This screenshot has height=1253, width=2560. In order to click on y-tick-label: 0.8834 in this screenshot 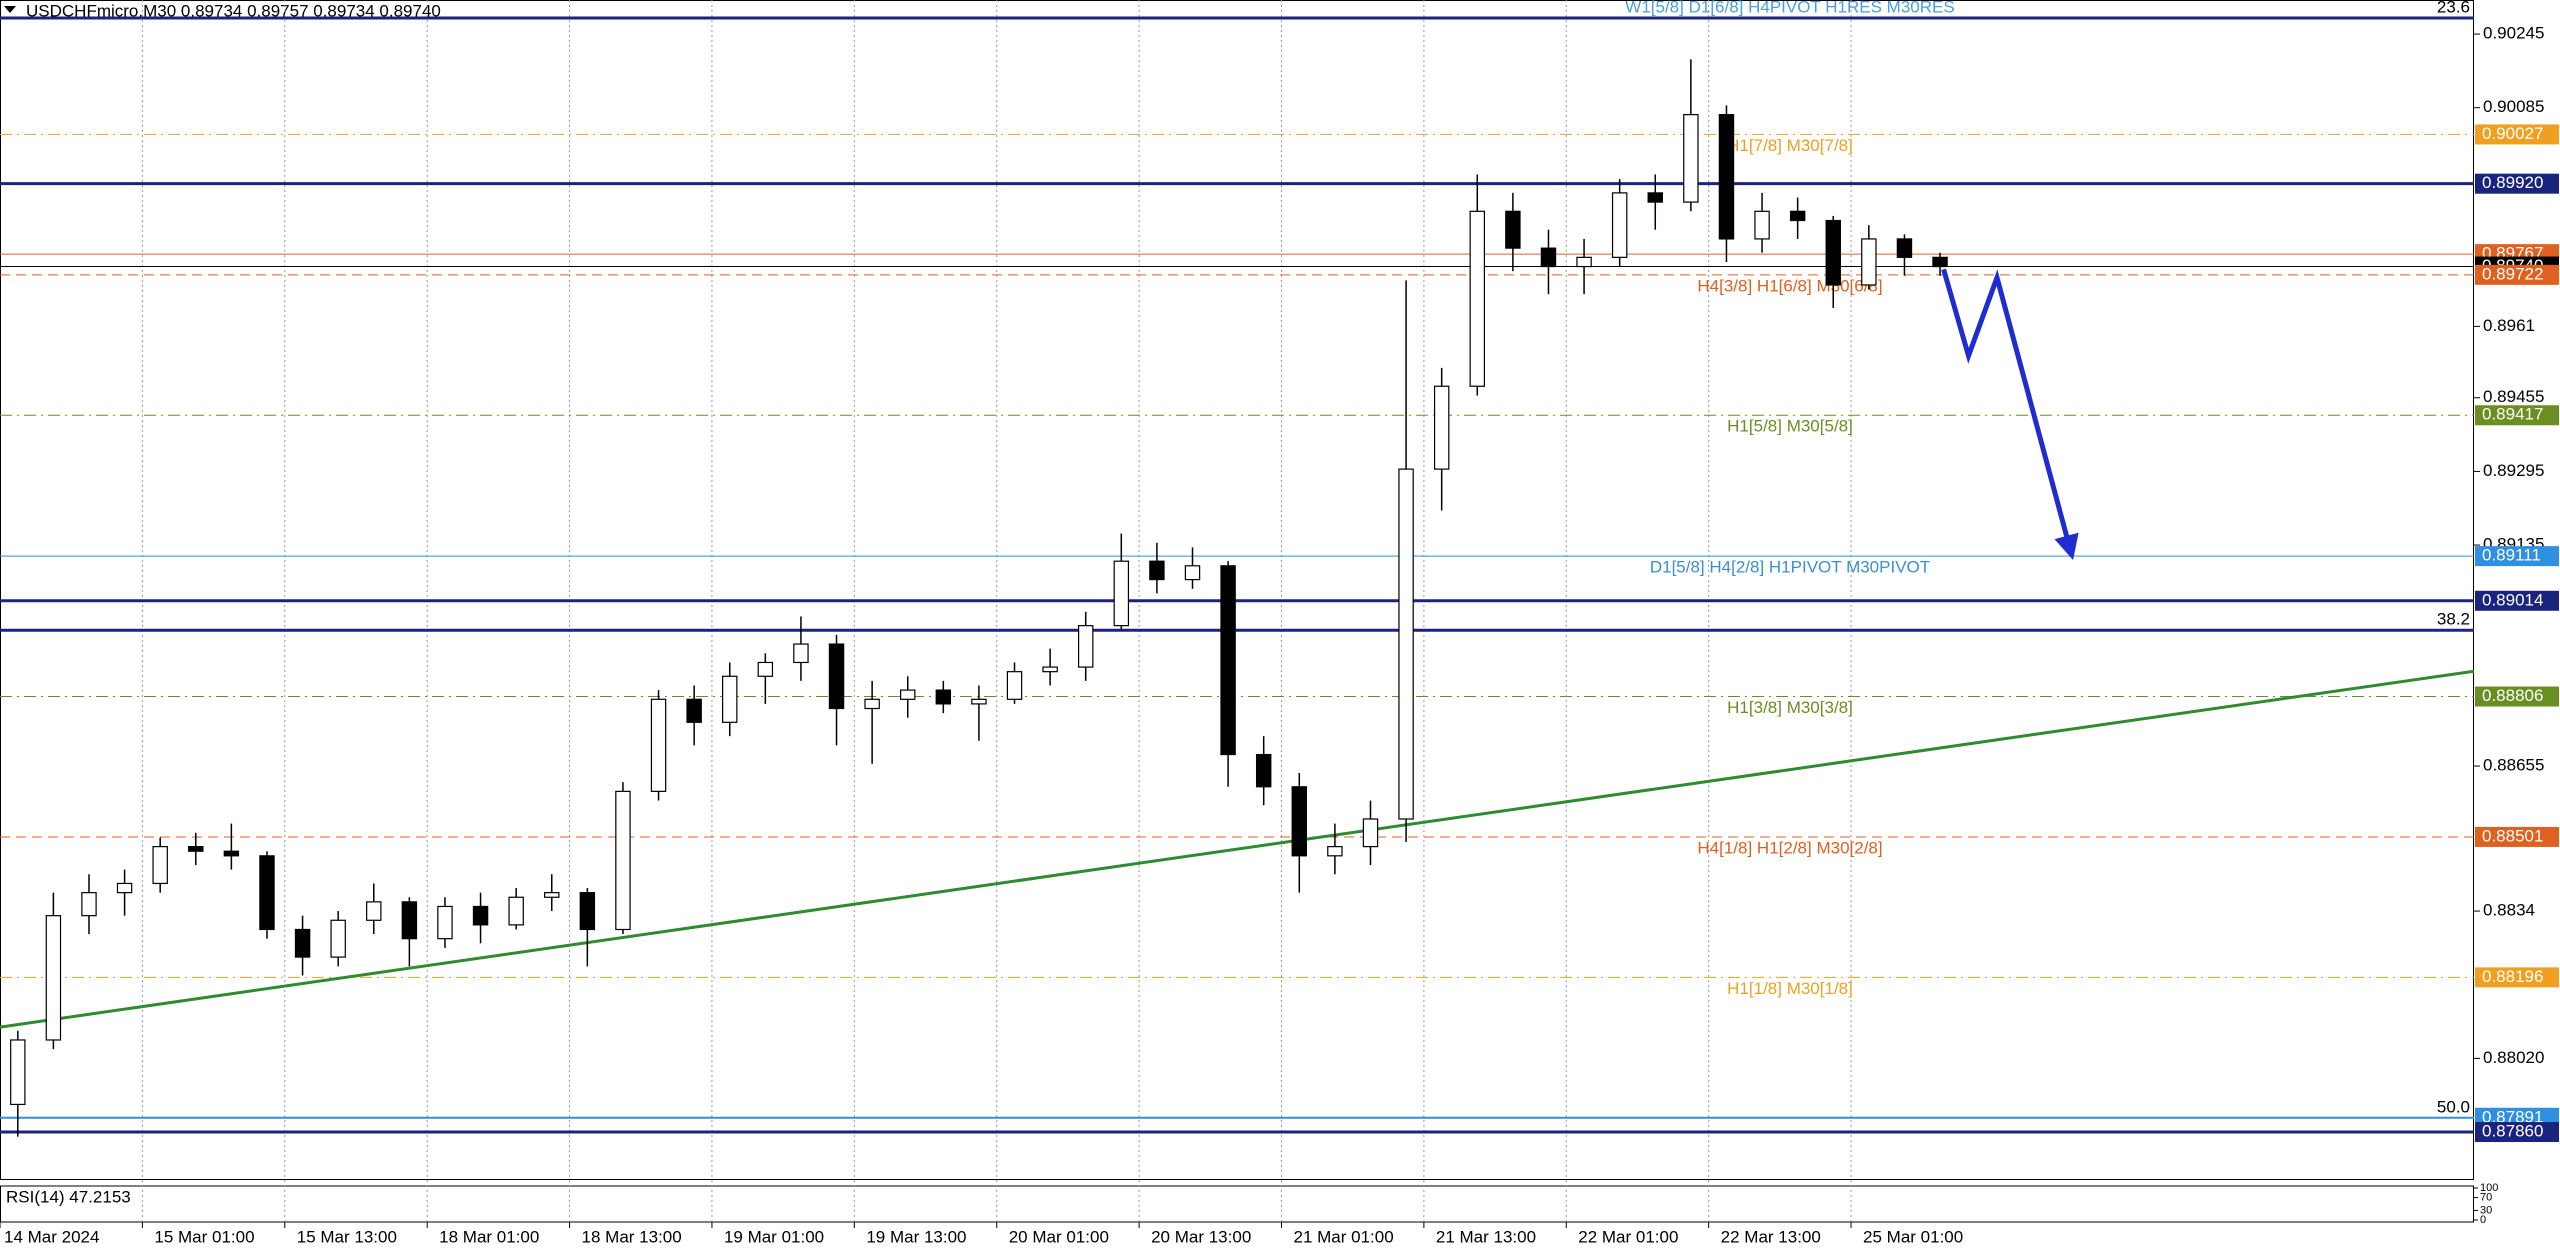, I will do `click(2509, 910)`.